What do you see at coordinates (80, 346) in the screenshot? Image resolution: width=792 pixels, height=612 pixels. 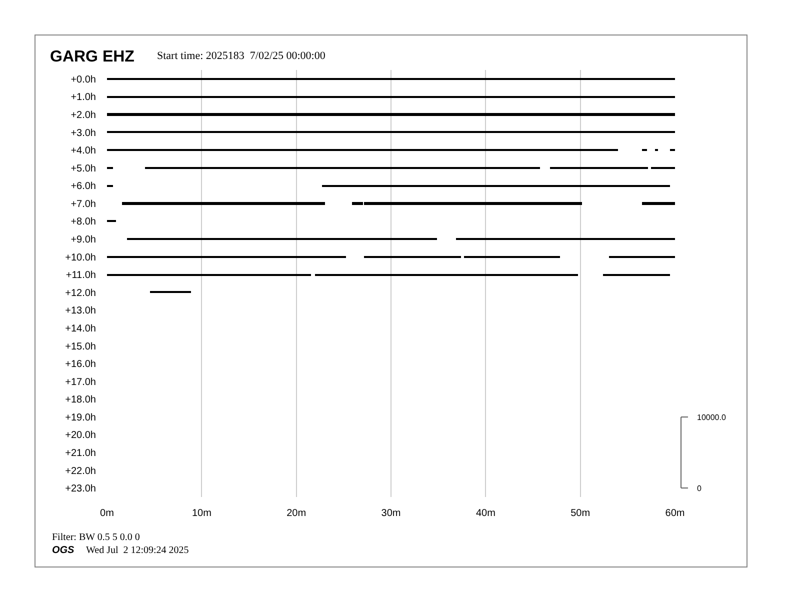 I see `y-tick-label: +15.0h` at bounding box center [80, 346].